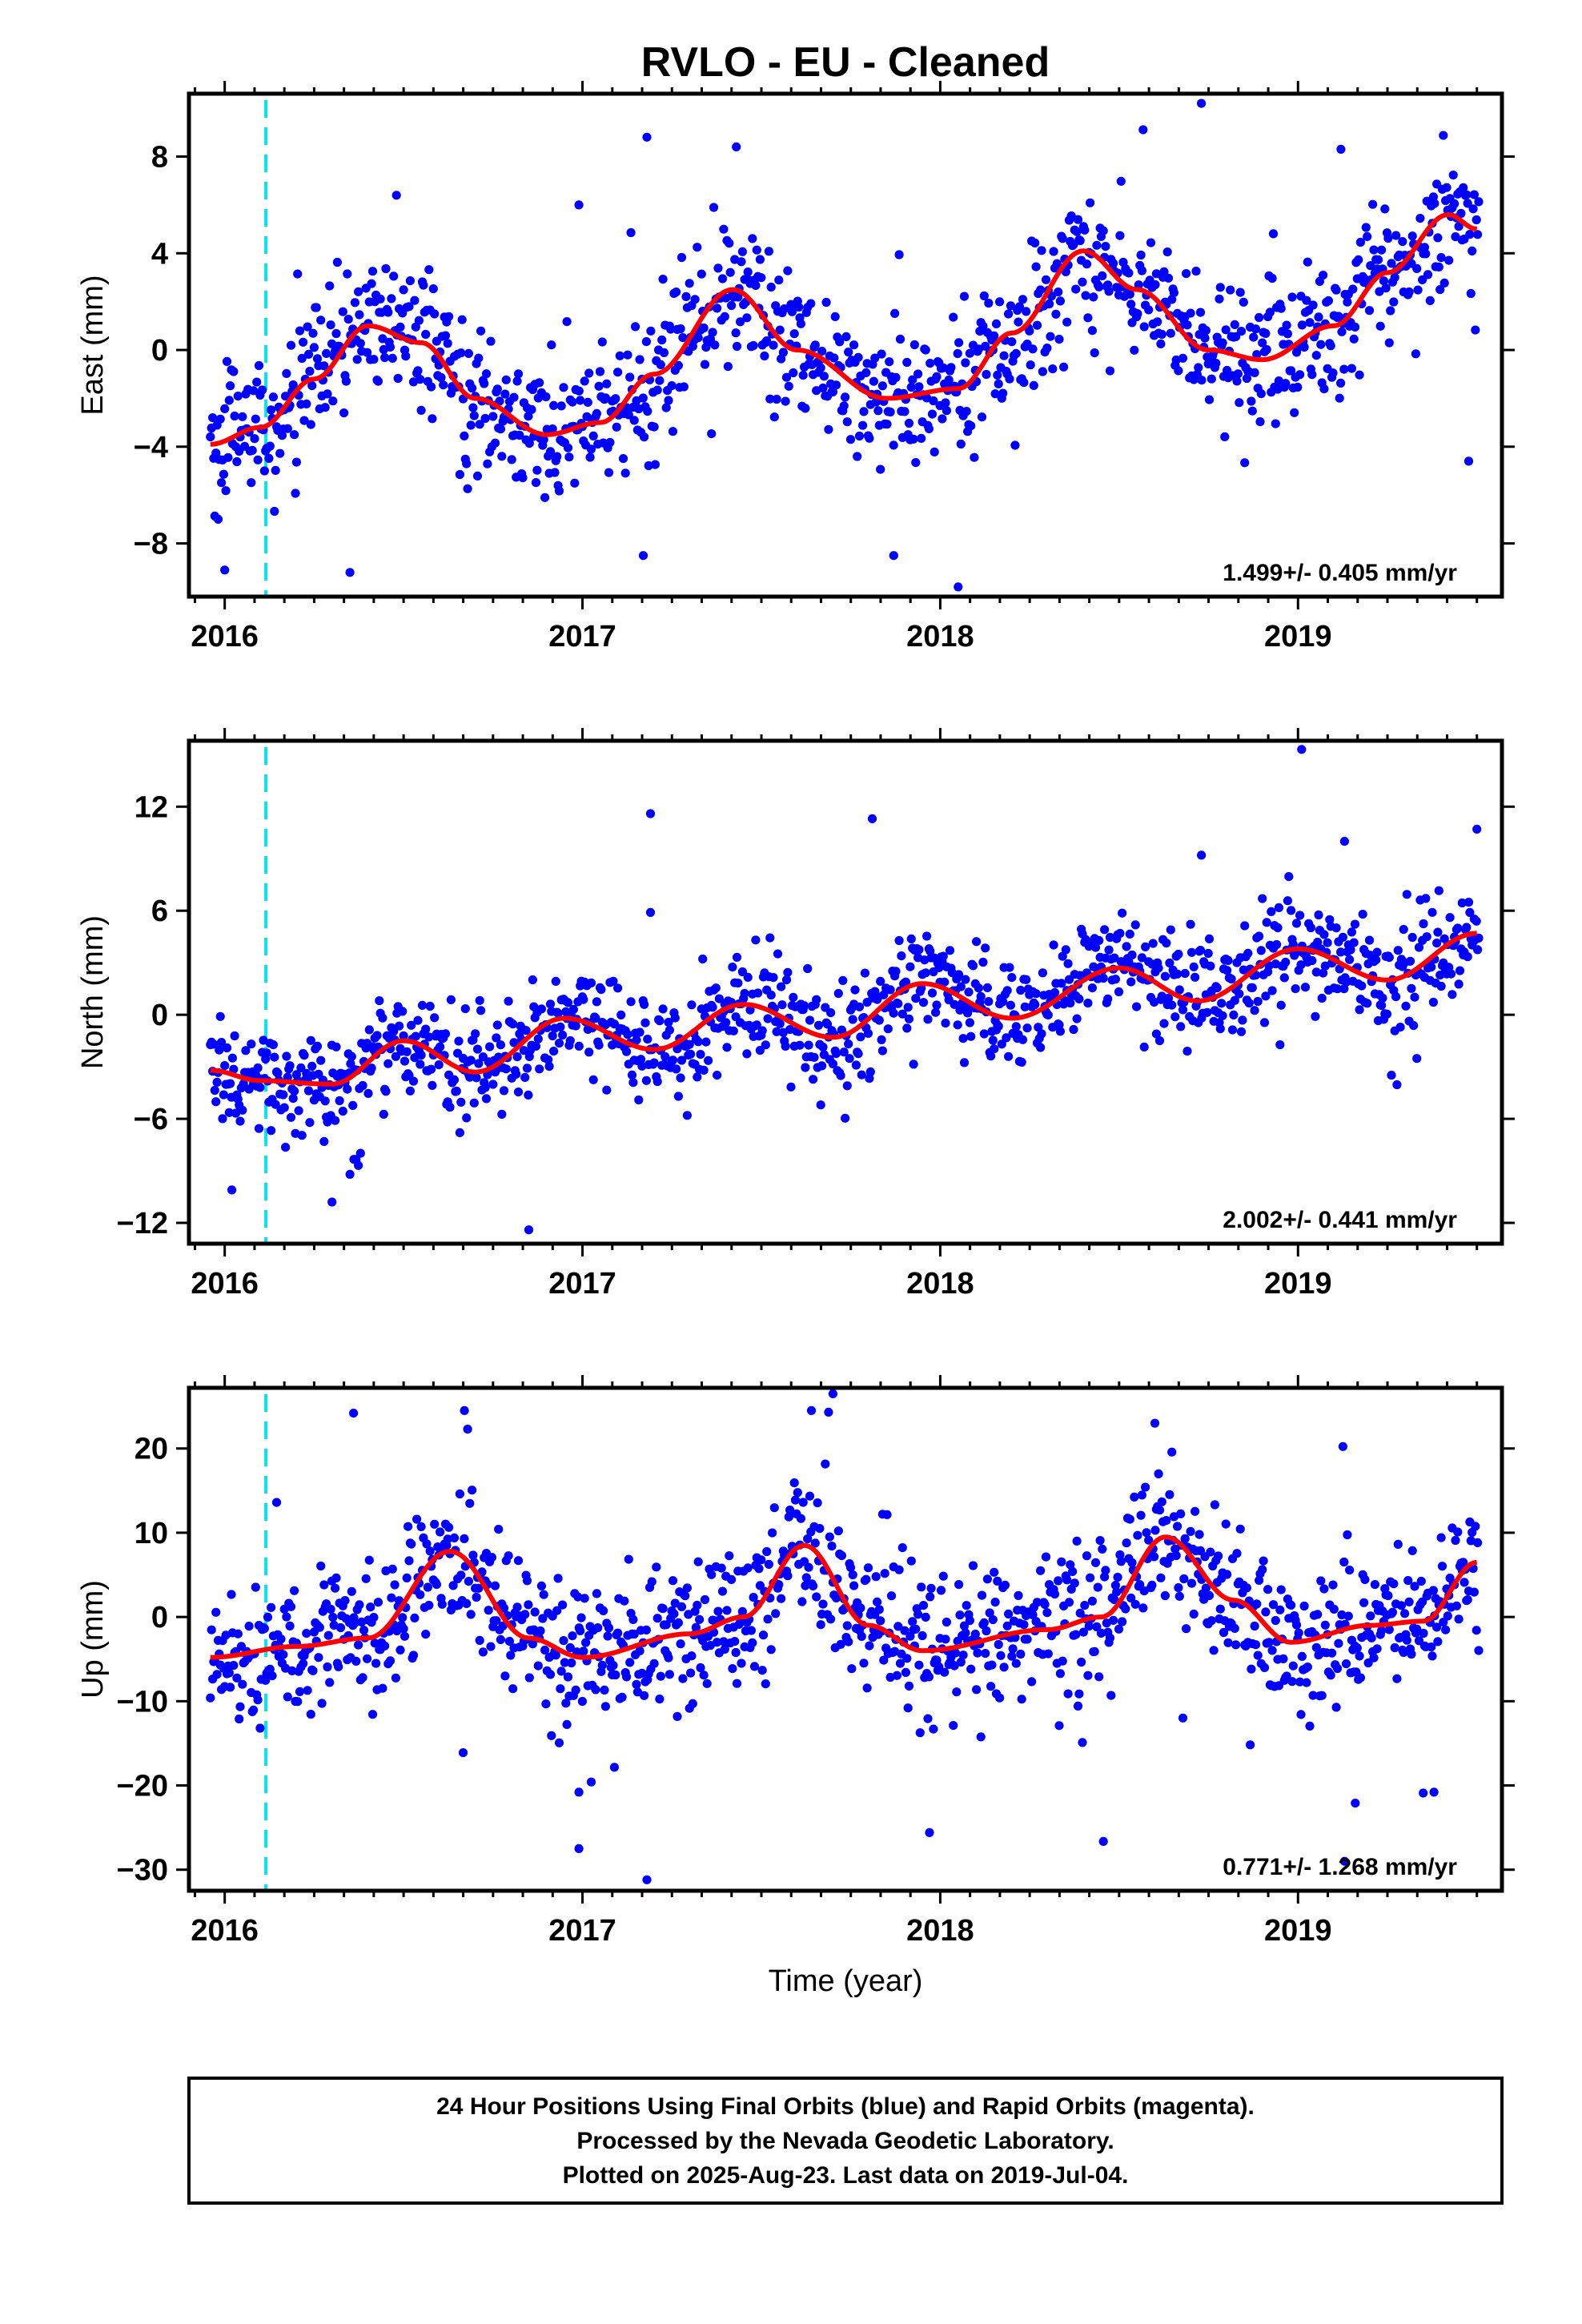 The image size is (1582, 2324). Describe the element at coordinates (93, 992) in the screenshot. I see `y-axis-label: North (mm)` at that location.